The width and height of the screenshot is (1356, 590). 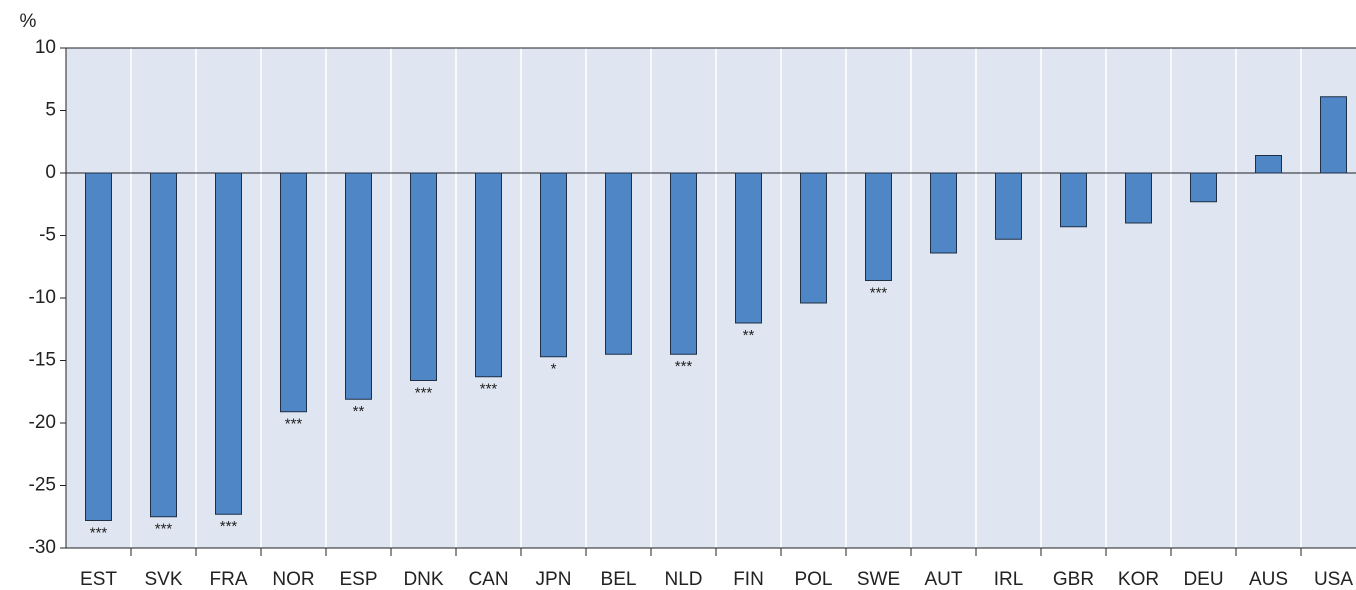 I want to click on x-tick-label: AUS, so click(x=1268, y=579).